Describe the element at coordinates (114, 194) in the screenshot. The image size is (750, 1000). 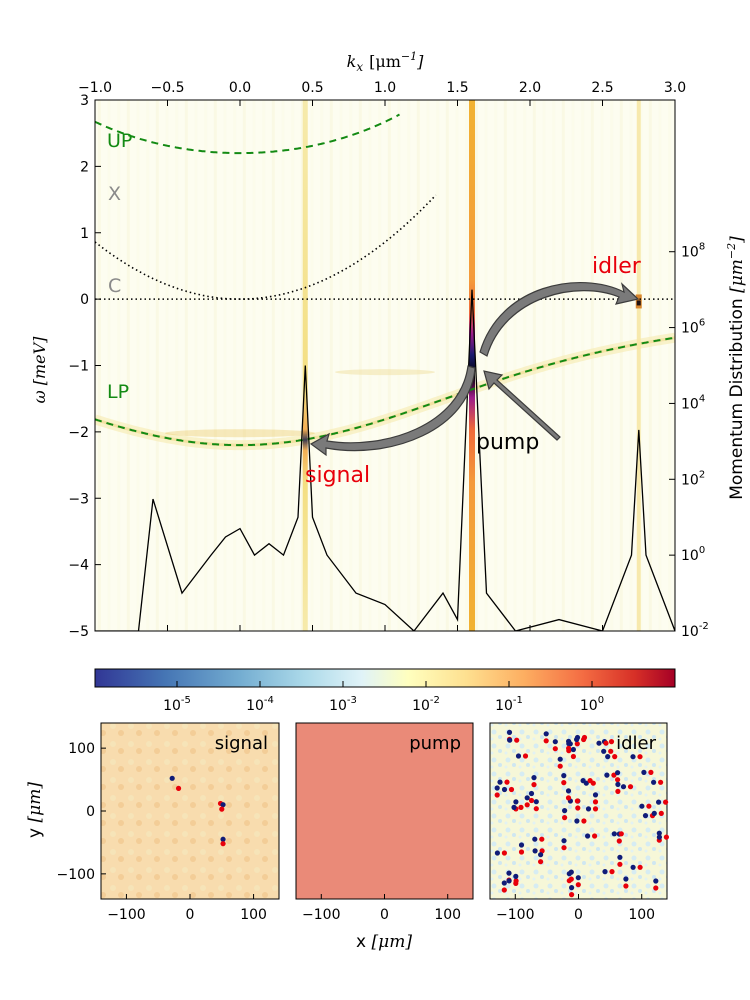
I see `branch-label-x: X` at that location.